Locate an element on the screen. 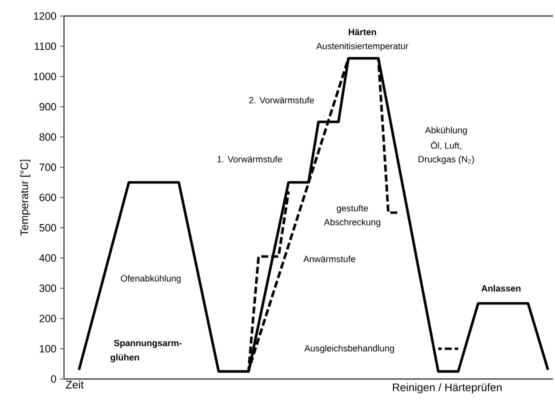  y-tick-label: 100 is located at coordinates (48, 348).